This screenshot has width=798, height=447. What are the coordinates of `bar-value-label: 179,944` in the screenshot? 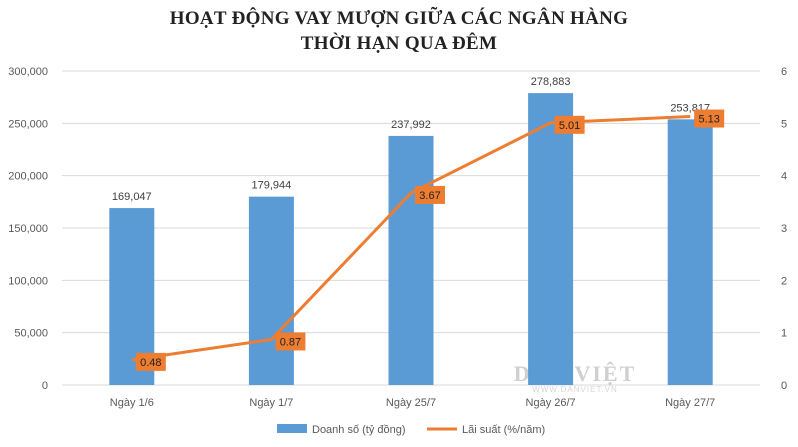 It's located at (272, 186).